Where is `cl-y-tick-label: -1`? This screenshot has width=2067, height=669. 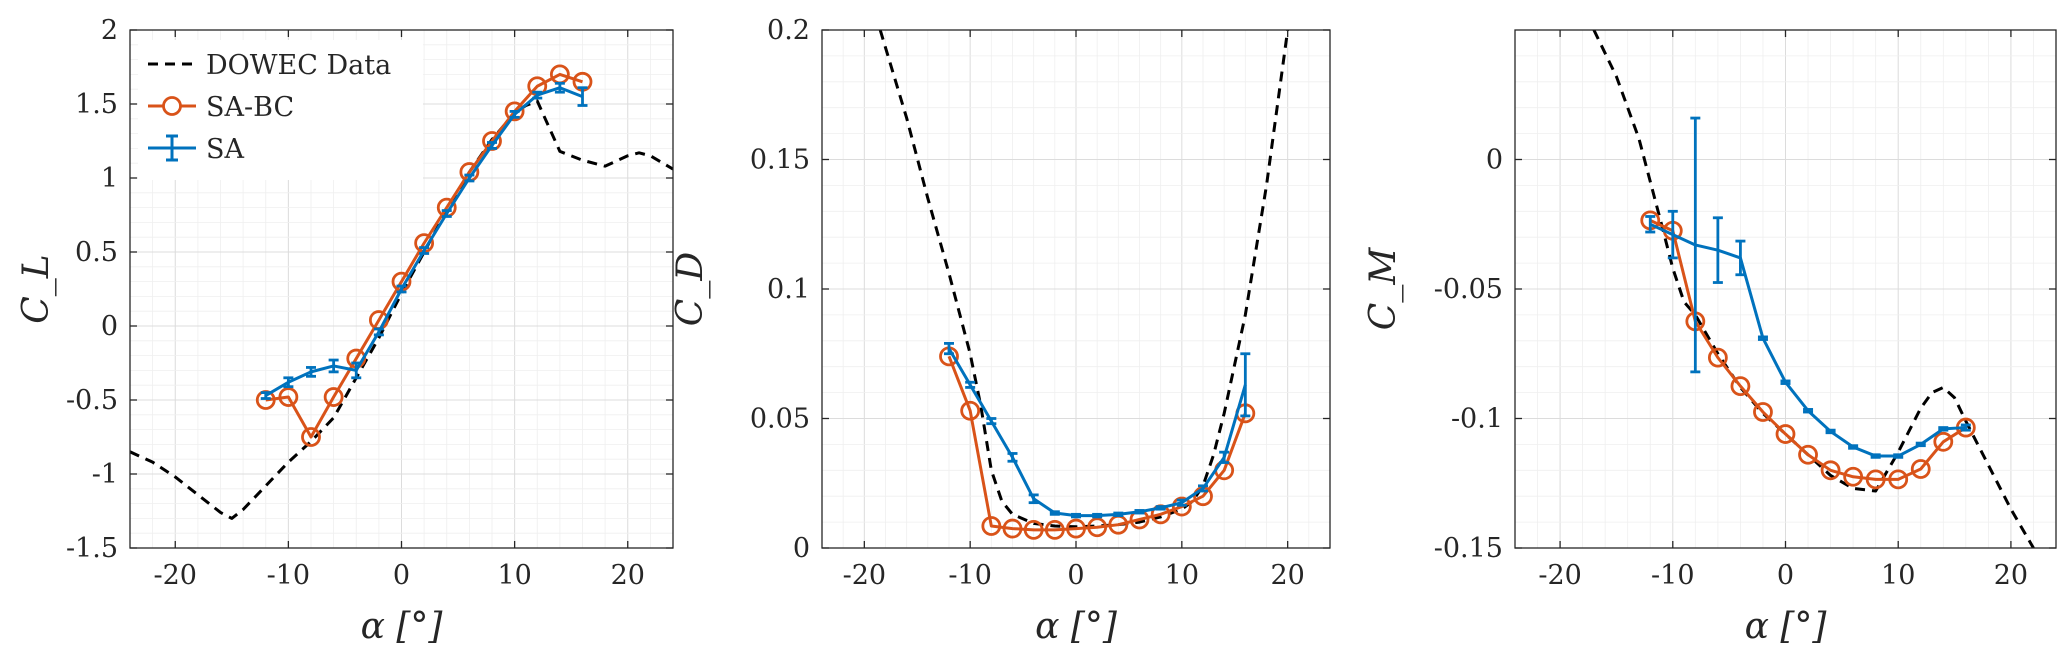 cl-y-tick-label: -1 is located at coordinates (105, 474).